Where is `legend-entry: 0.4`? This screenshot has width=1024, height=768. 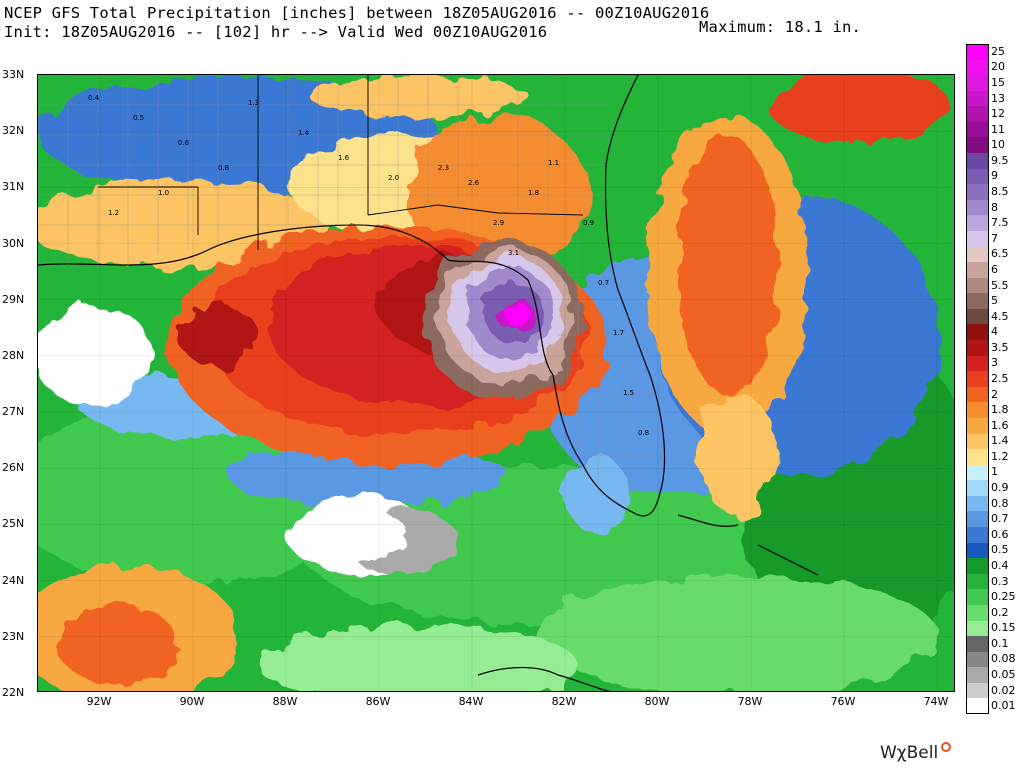 legend-entry: 0.4 is located at coordinates (995, 566).